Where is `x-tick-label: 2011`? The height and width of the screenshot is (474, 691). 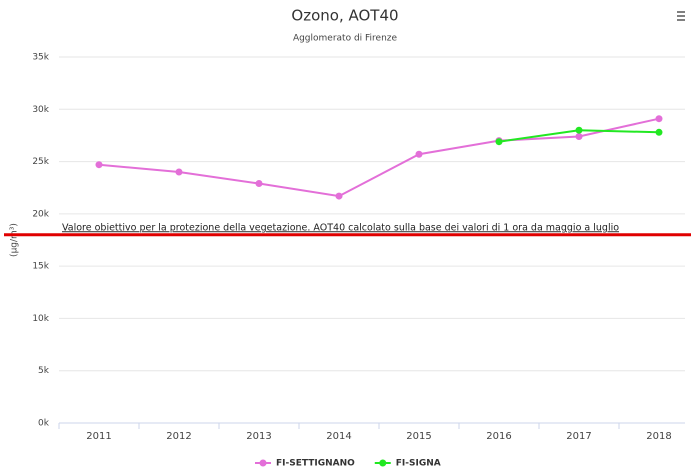 x-tick-label: 2011 is located at coordinates (98, 436).